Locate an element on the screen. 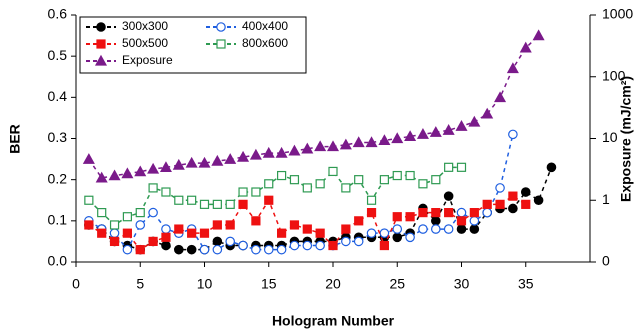 This screenshot has width=637, height=331. legend-label: 800x600 is located at coordinates (265, 43).